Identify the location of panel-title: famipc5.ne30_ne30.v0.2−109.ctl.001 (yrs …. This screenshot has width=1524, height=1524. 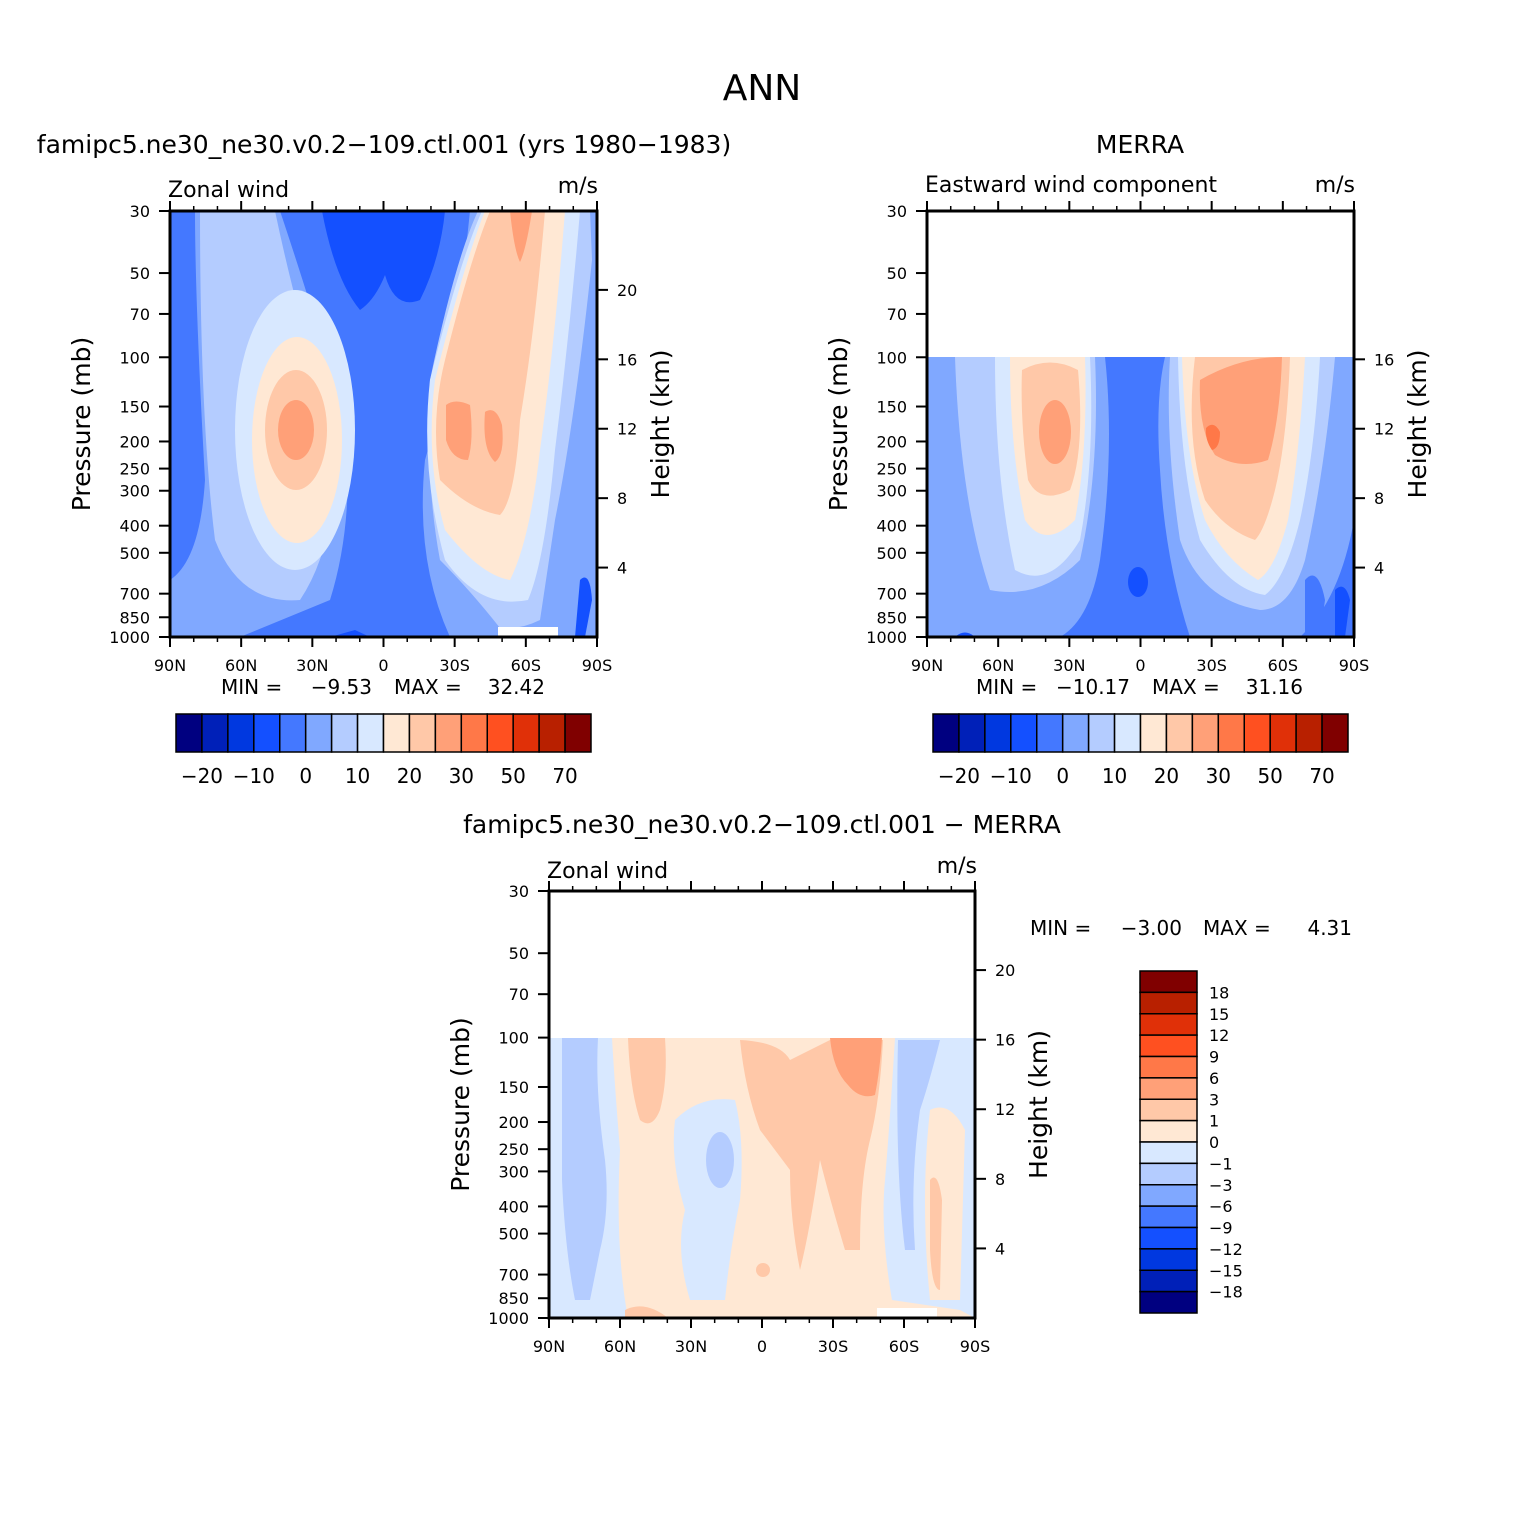
(384, 144).